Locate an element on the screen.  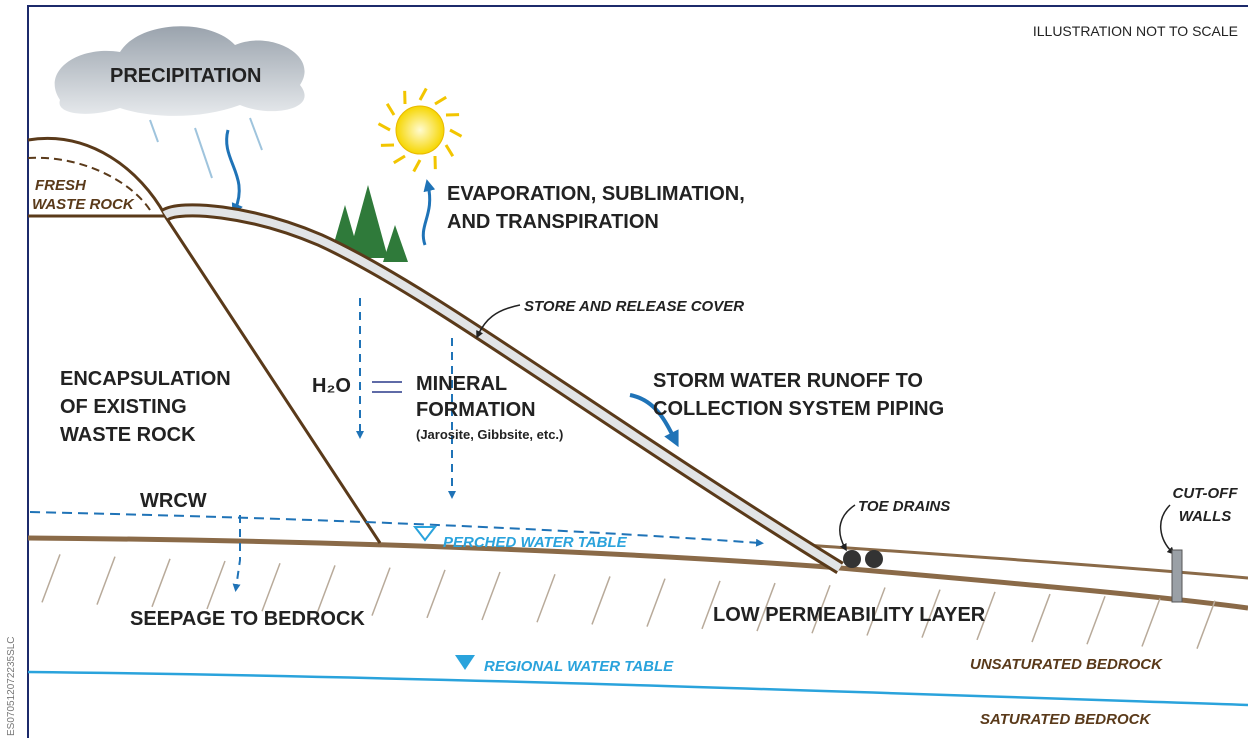
reaction-arrows is located at coordinates (387, 387).